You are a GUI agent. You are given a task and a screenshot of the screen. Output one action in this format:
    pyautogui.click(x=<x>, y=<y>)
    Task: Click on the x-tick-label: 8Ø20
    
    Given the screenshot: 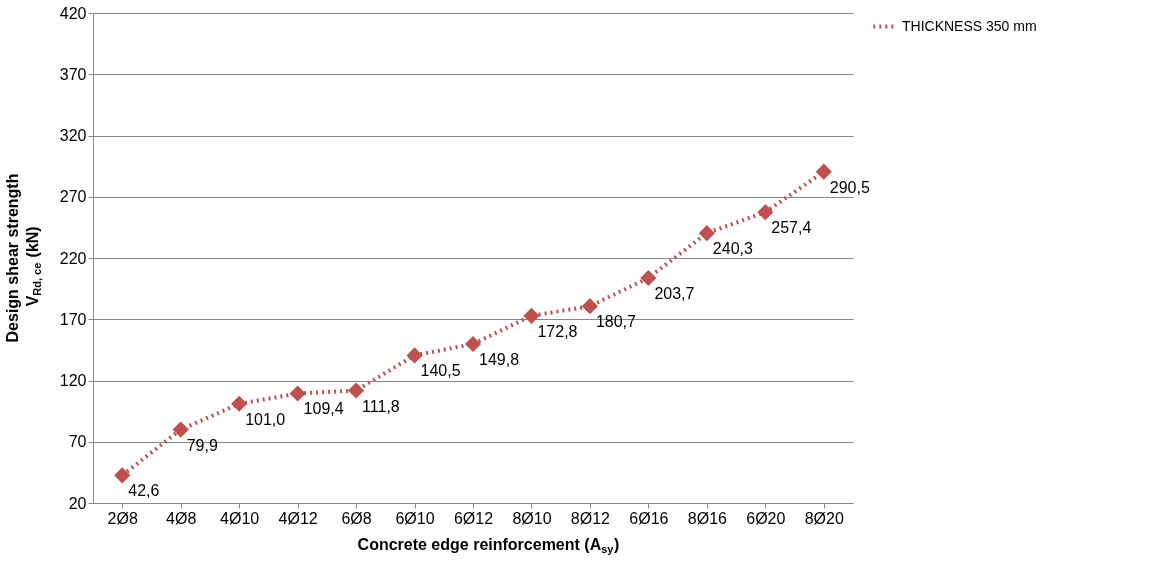 What is the action you would take?
    pyautogui.click(x=824, y=518)
    